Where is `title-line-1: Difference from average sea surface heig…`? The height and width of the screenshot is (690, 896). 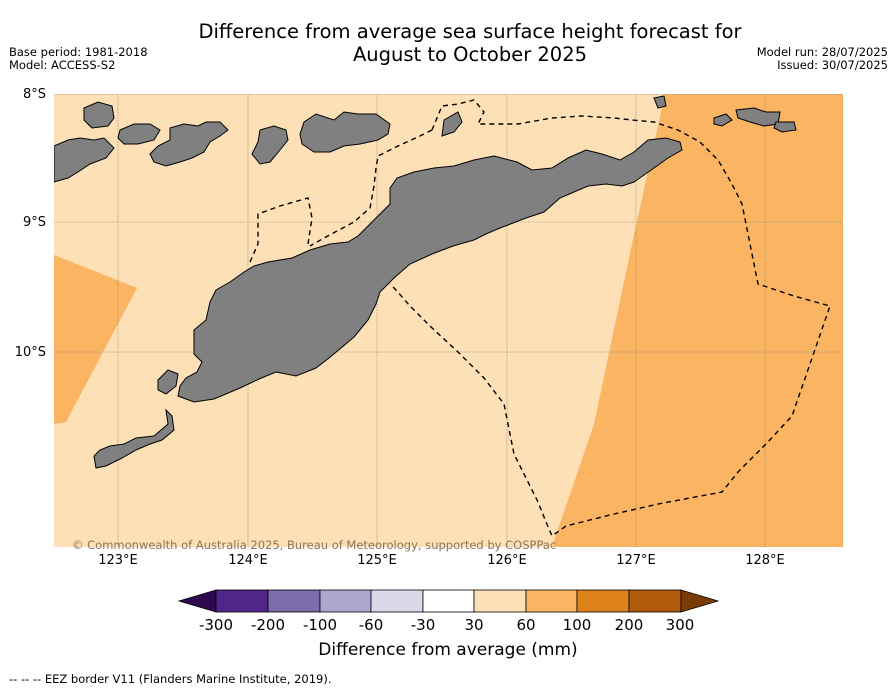
title-line-1: Difference from average sea surface heig… is located at coordinates (470, 31).